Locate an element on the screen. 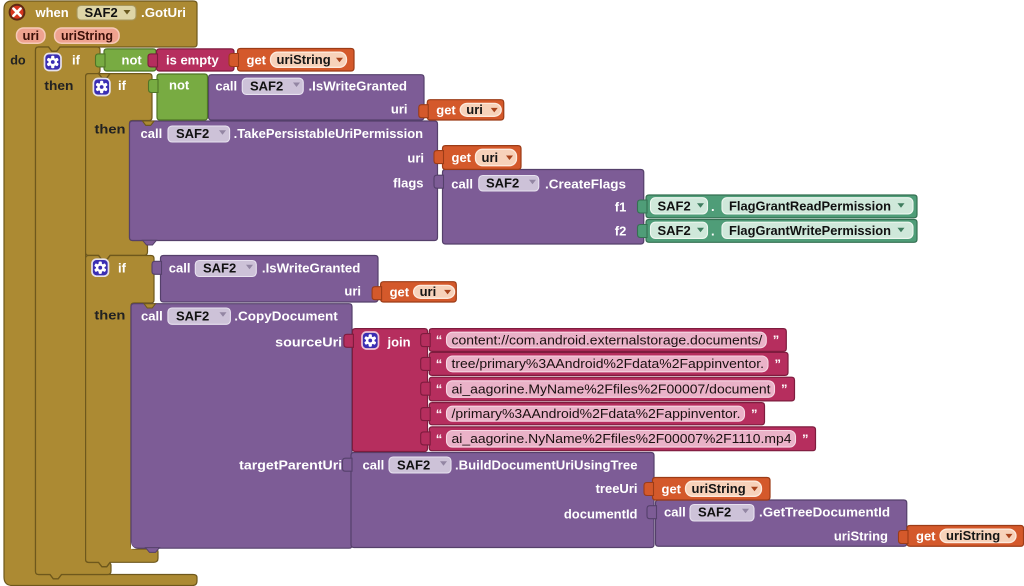 The width and height of the screenshot is (1024, 586). svg-text: join is located at coordinates (399, 342).